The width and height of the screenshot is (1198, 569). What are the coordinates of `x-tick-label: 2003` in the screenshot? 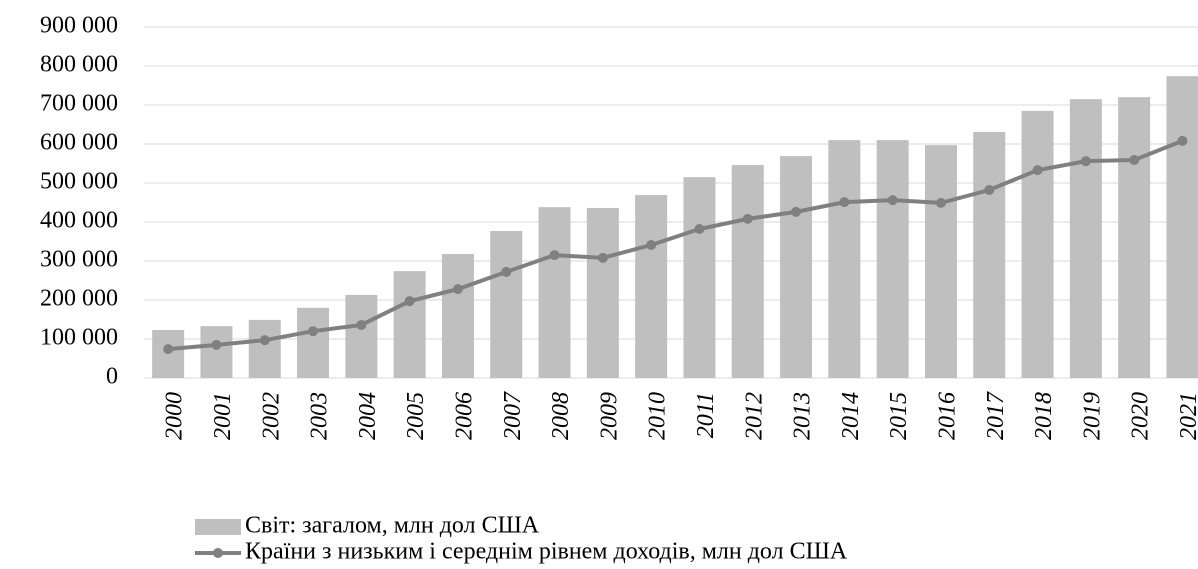 It's located at (320, 416).